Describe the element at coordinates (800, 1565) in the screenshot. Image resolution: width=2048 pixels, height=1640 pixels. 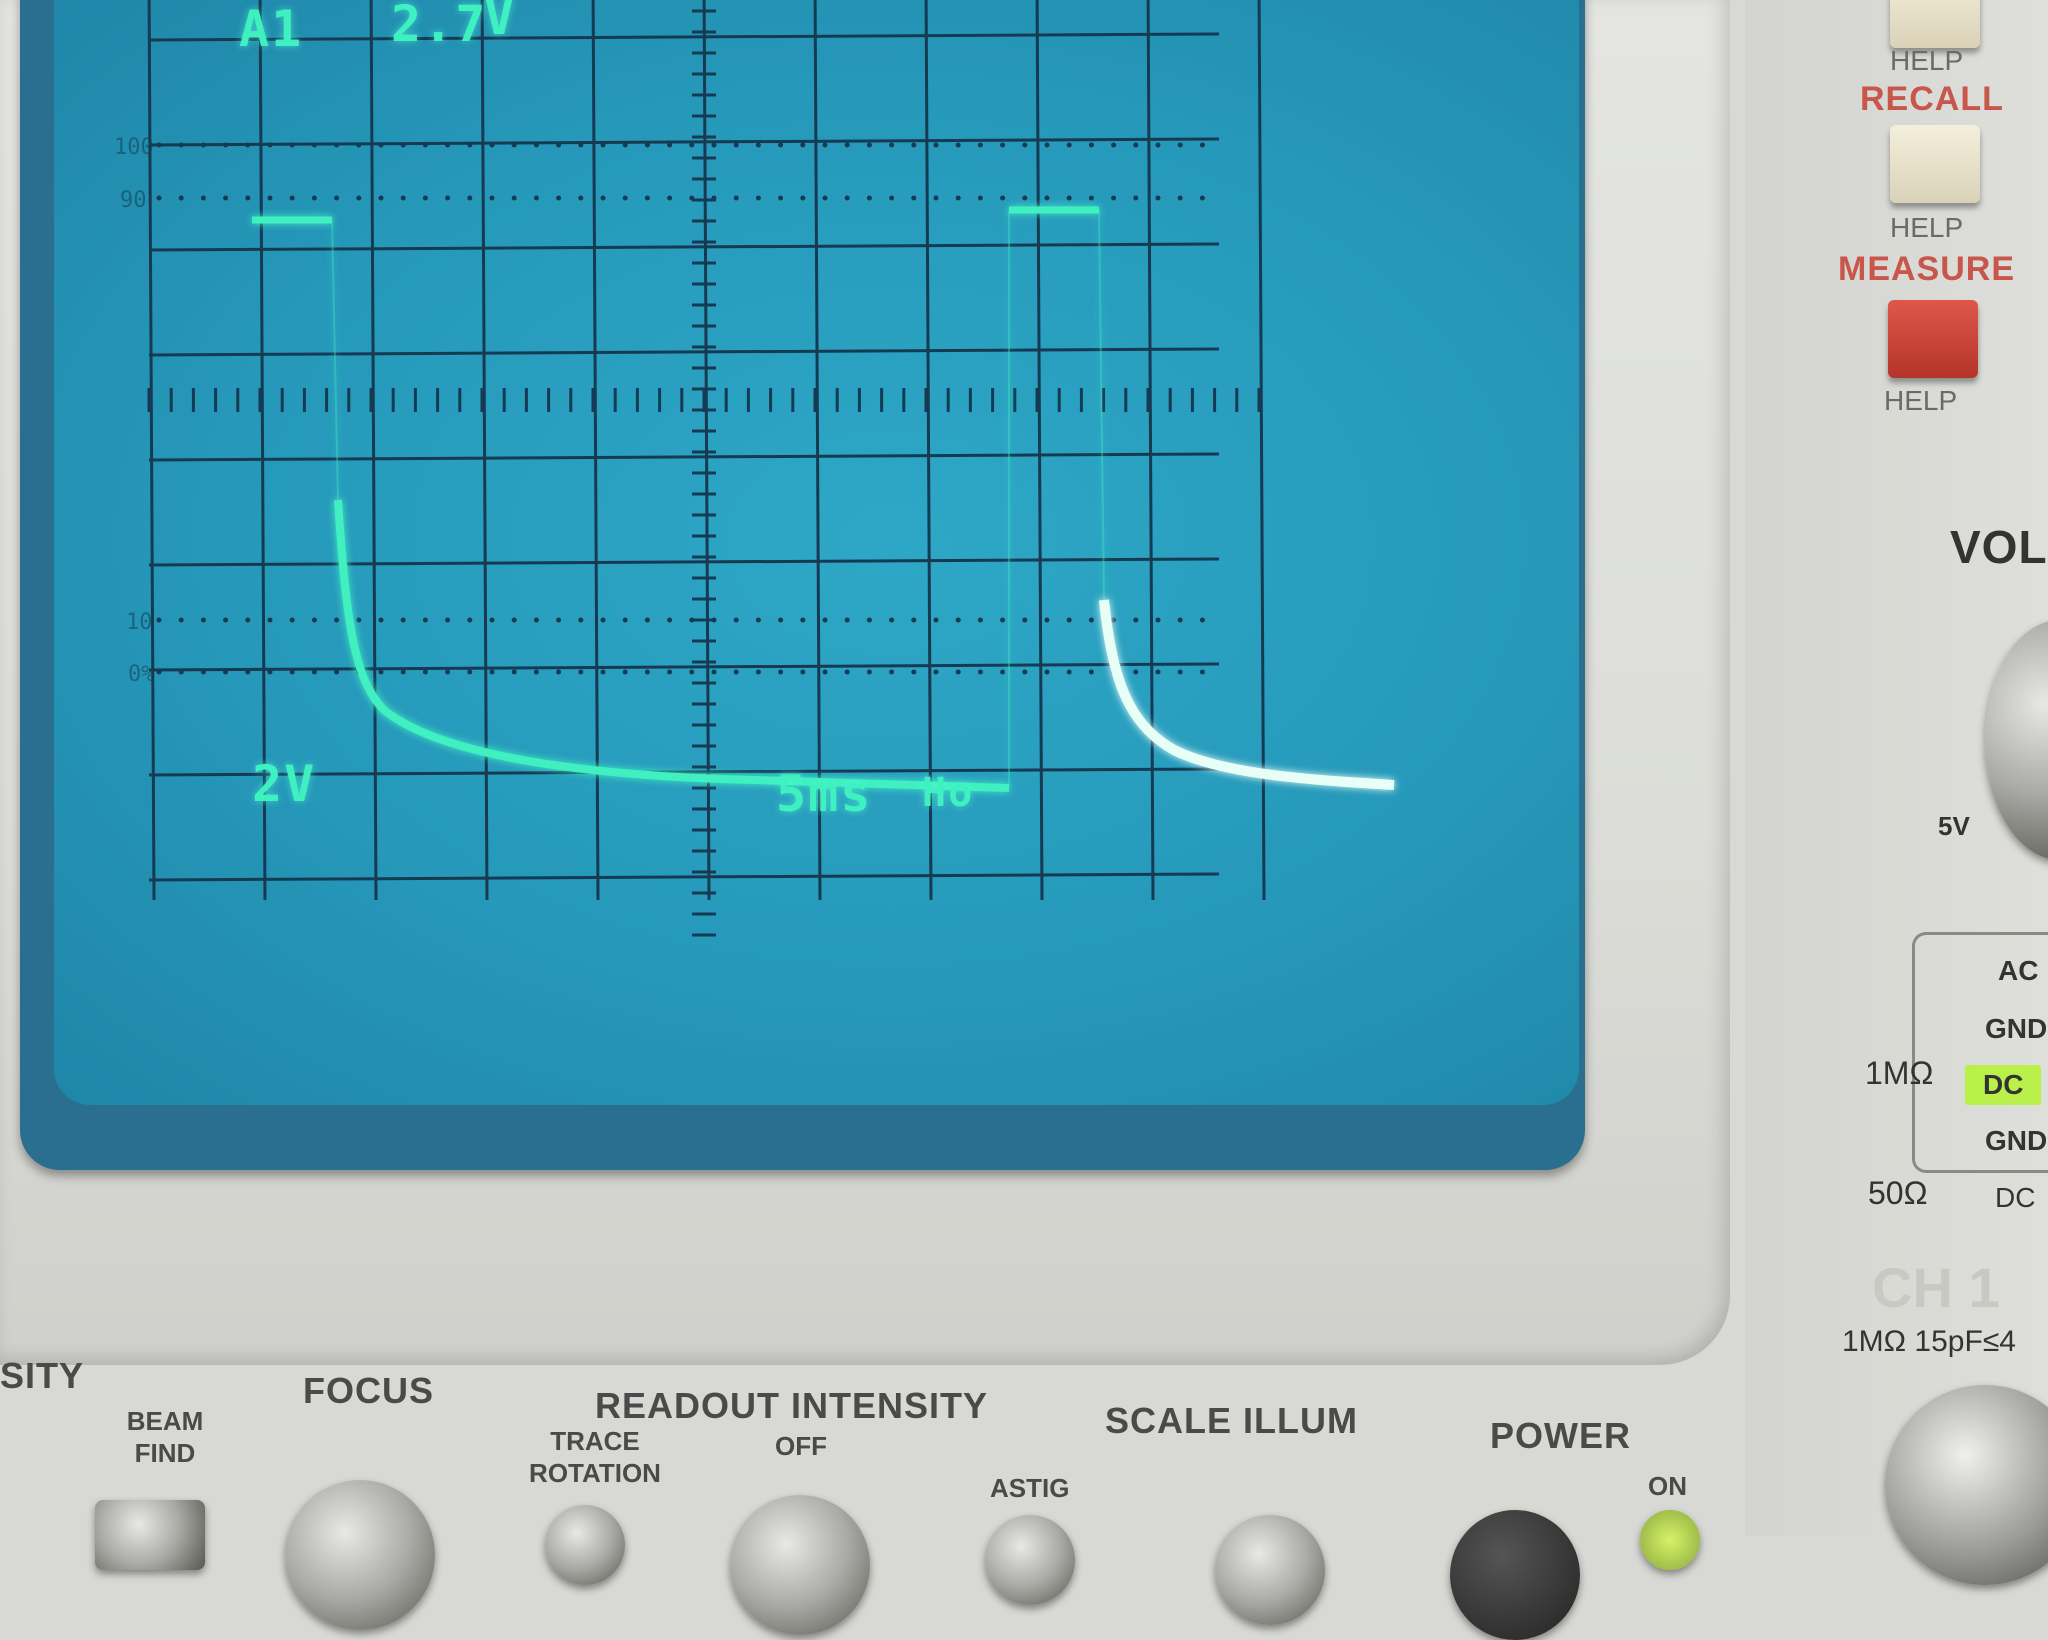
I see `readout-intensity-knob` at that location.